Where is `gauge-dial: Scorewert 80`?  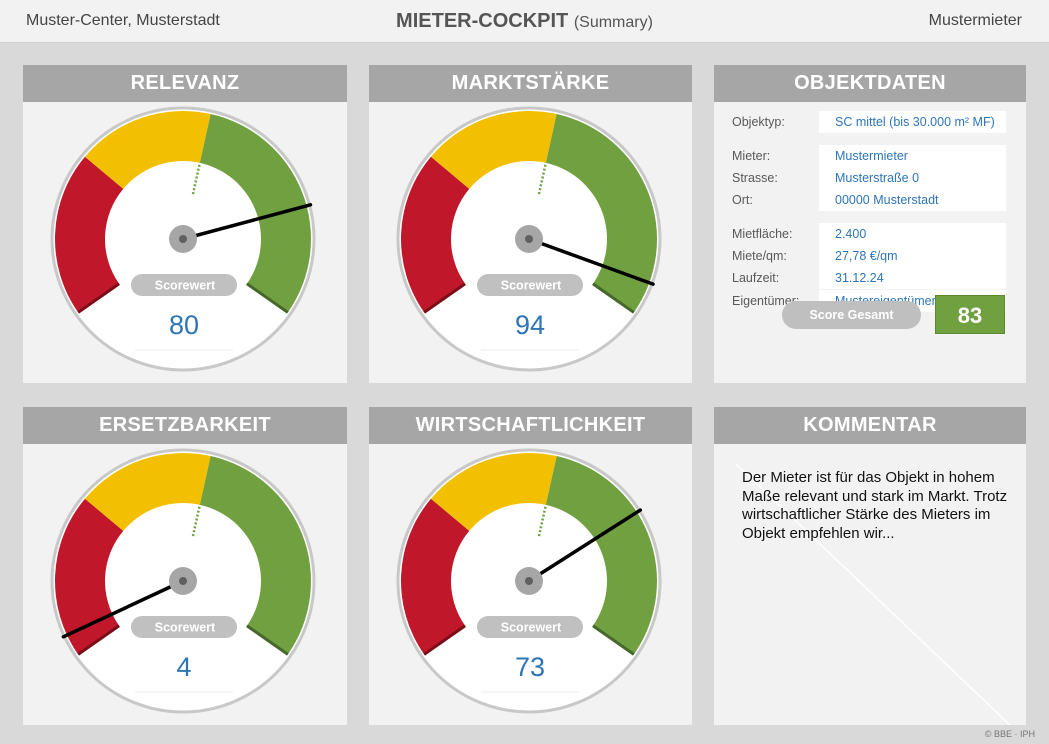 gauge-dial: Scorewert 80 is located at coordinates (183, 239).